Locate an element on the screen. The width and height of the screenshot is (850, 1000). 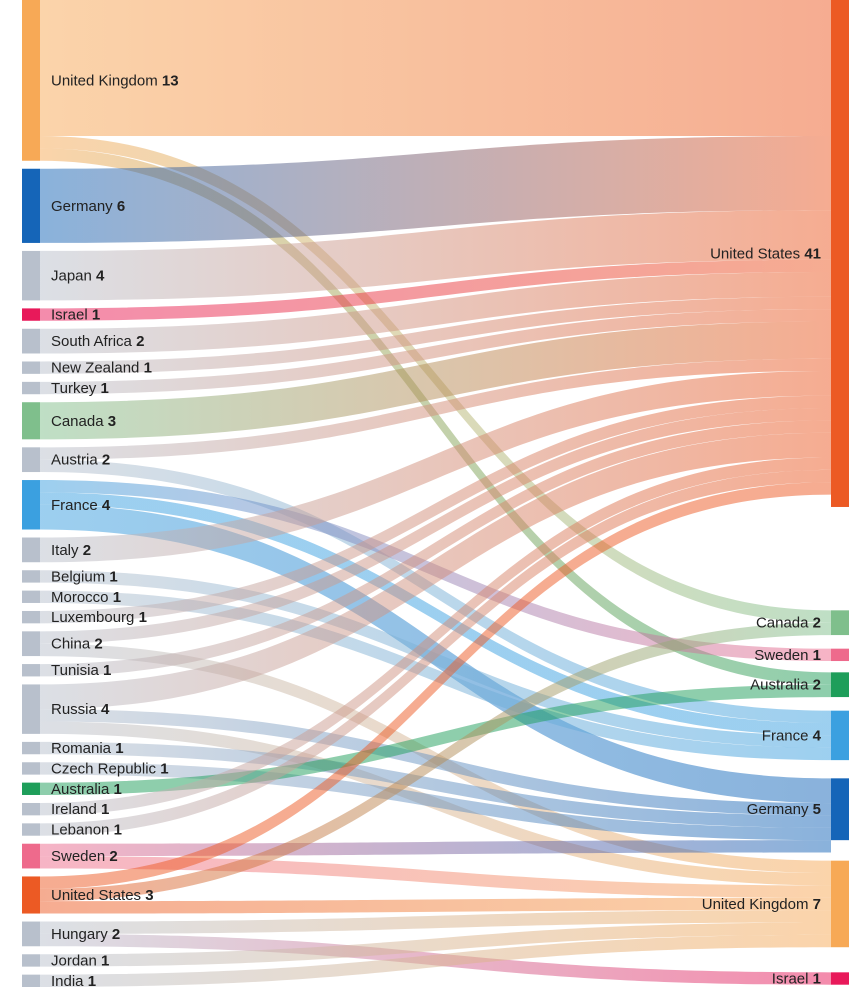
source-label-tunisia: Tunisia 1 is located at coordinates (81, 670).